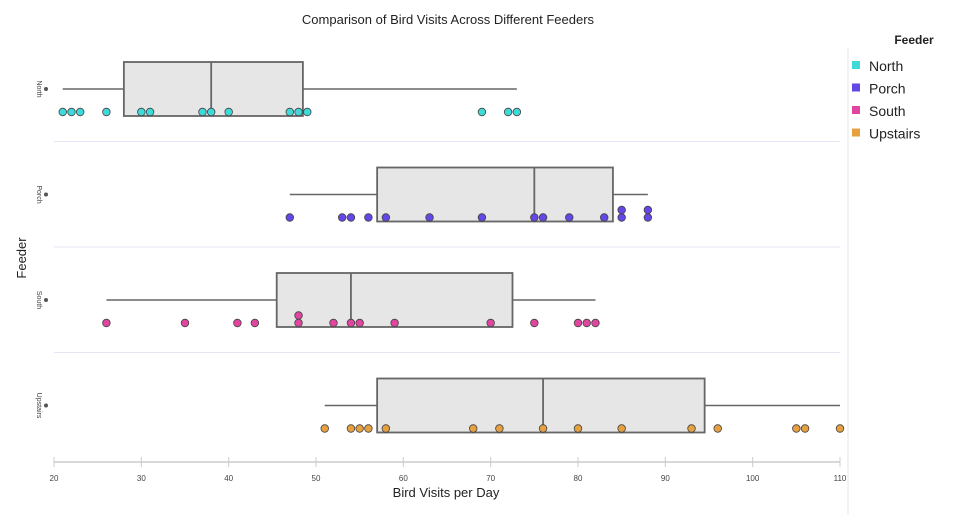 The image size is (959, 519). What do you see at coordinates (54, 478) in the screenshot?
I see `x-tick-label: 20` at bounding box center [54, 478].